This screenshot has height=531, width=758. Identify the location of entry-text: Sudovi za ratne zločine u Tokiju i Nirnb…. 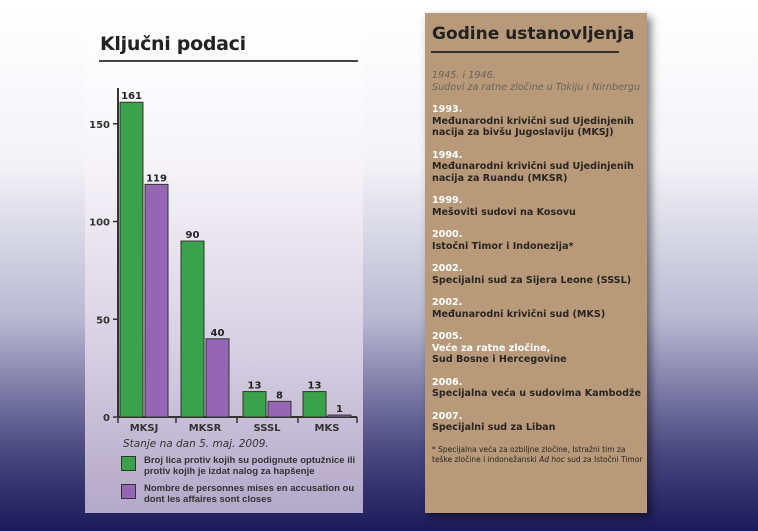
(536, 87).